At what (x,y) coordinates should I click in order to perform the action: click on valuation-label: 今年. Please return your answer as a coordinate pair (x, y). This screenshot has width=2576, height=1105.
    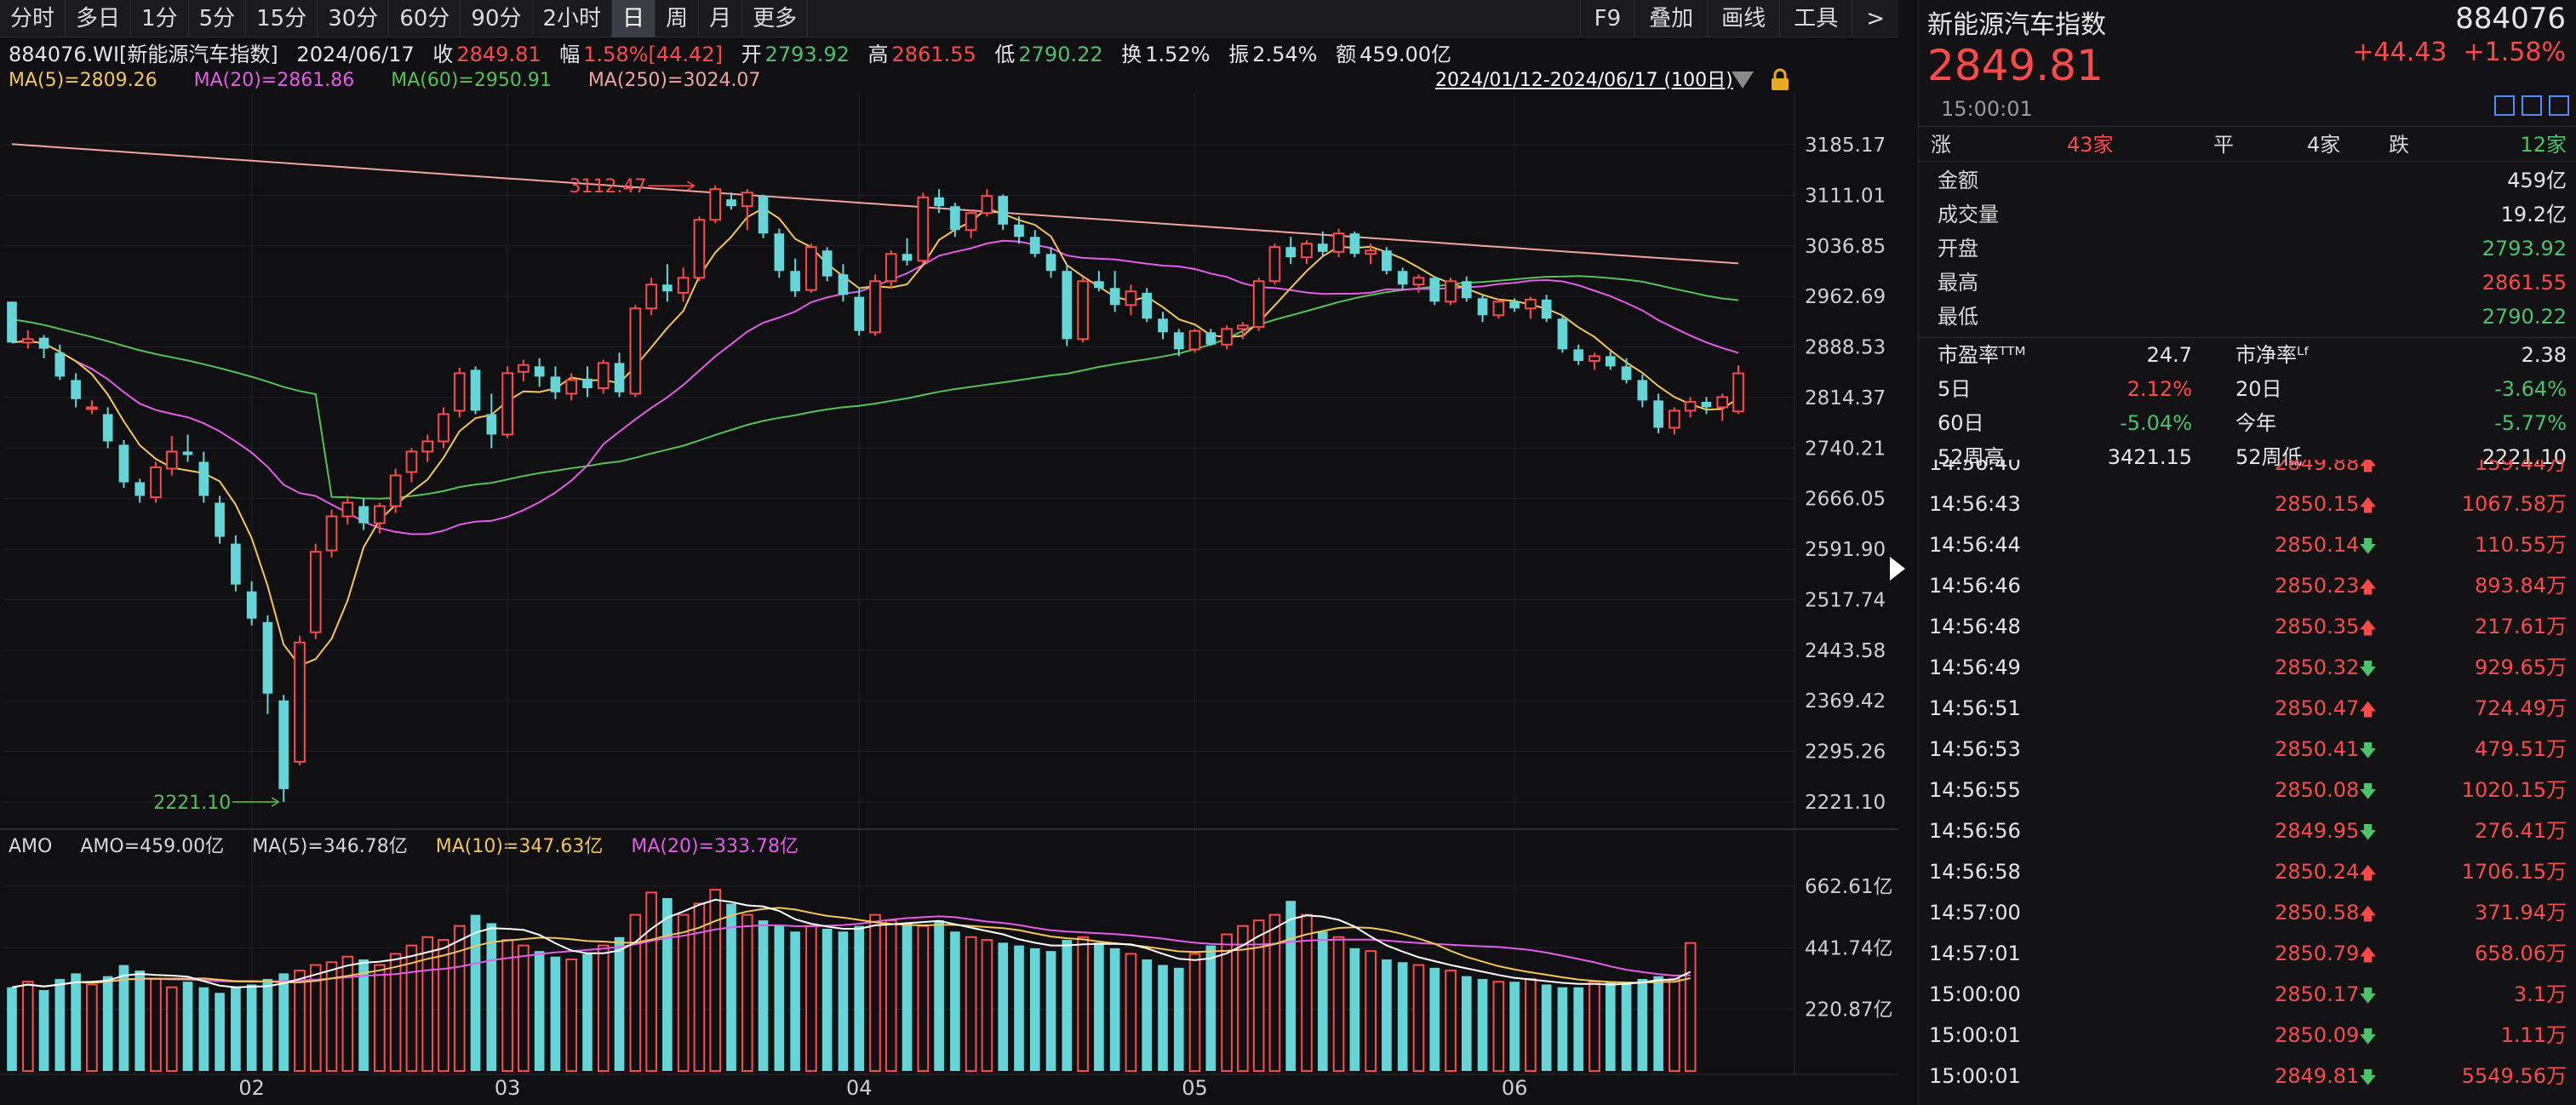
    Looking at the image, I should click on (2256, 423).